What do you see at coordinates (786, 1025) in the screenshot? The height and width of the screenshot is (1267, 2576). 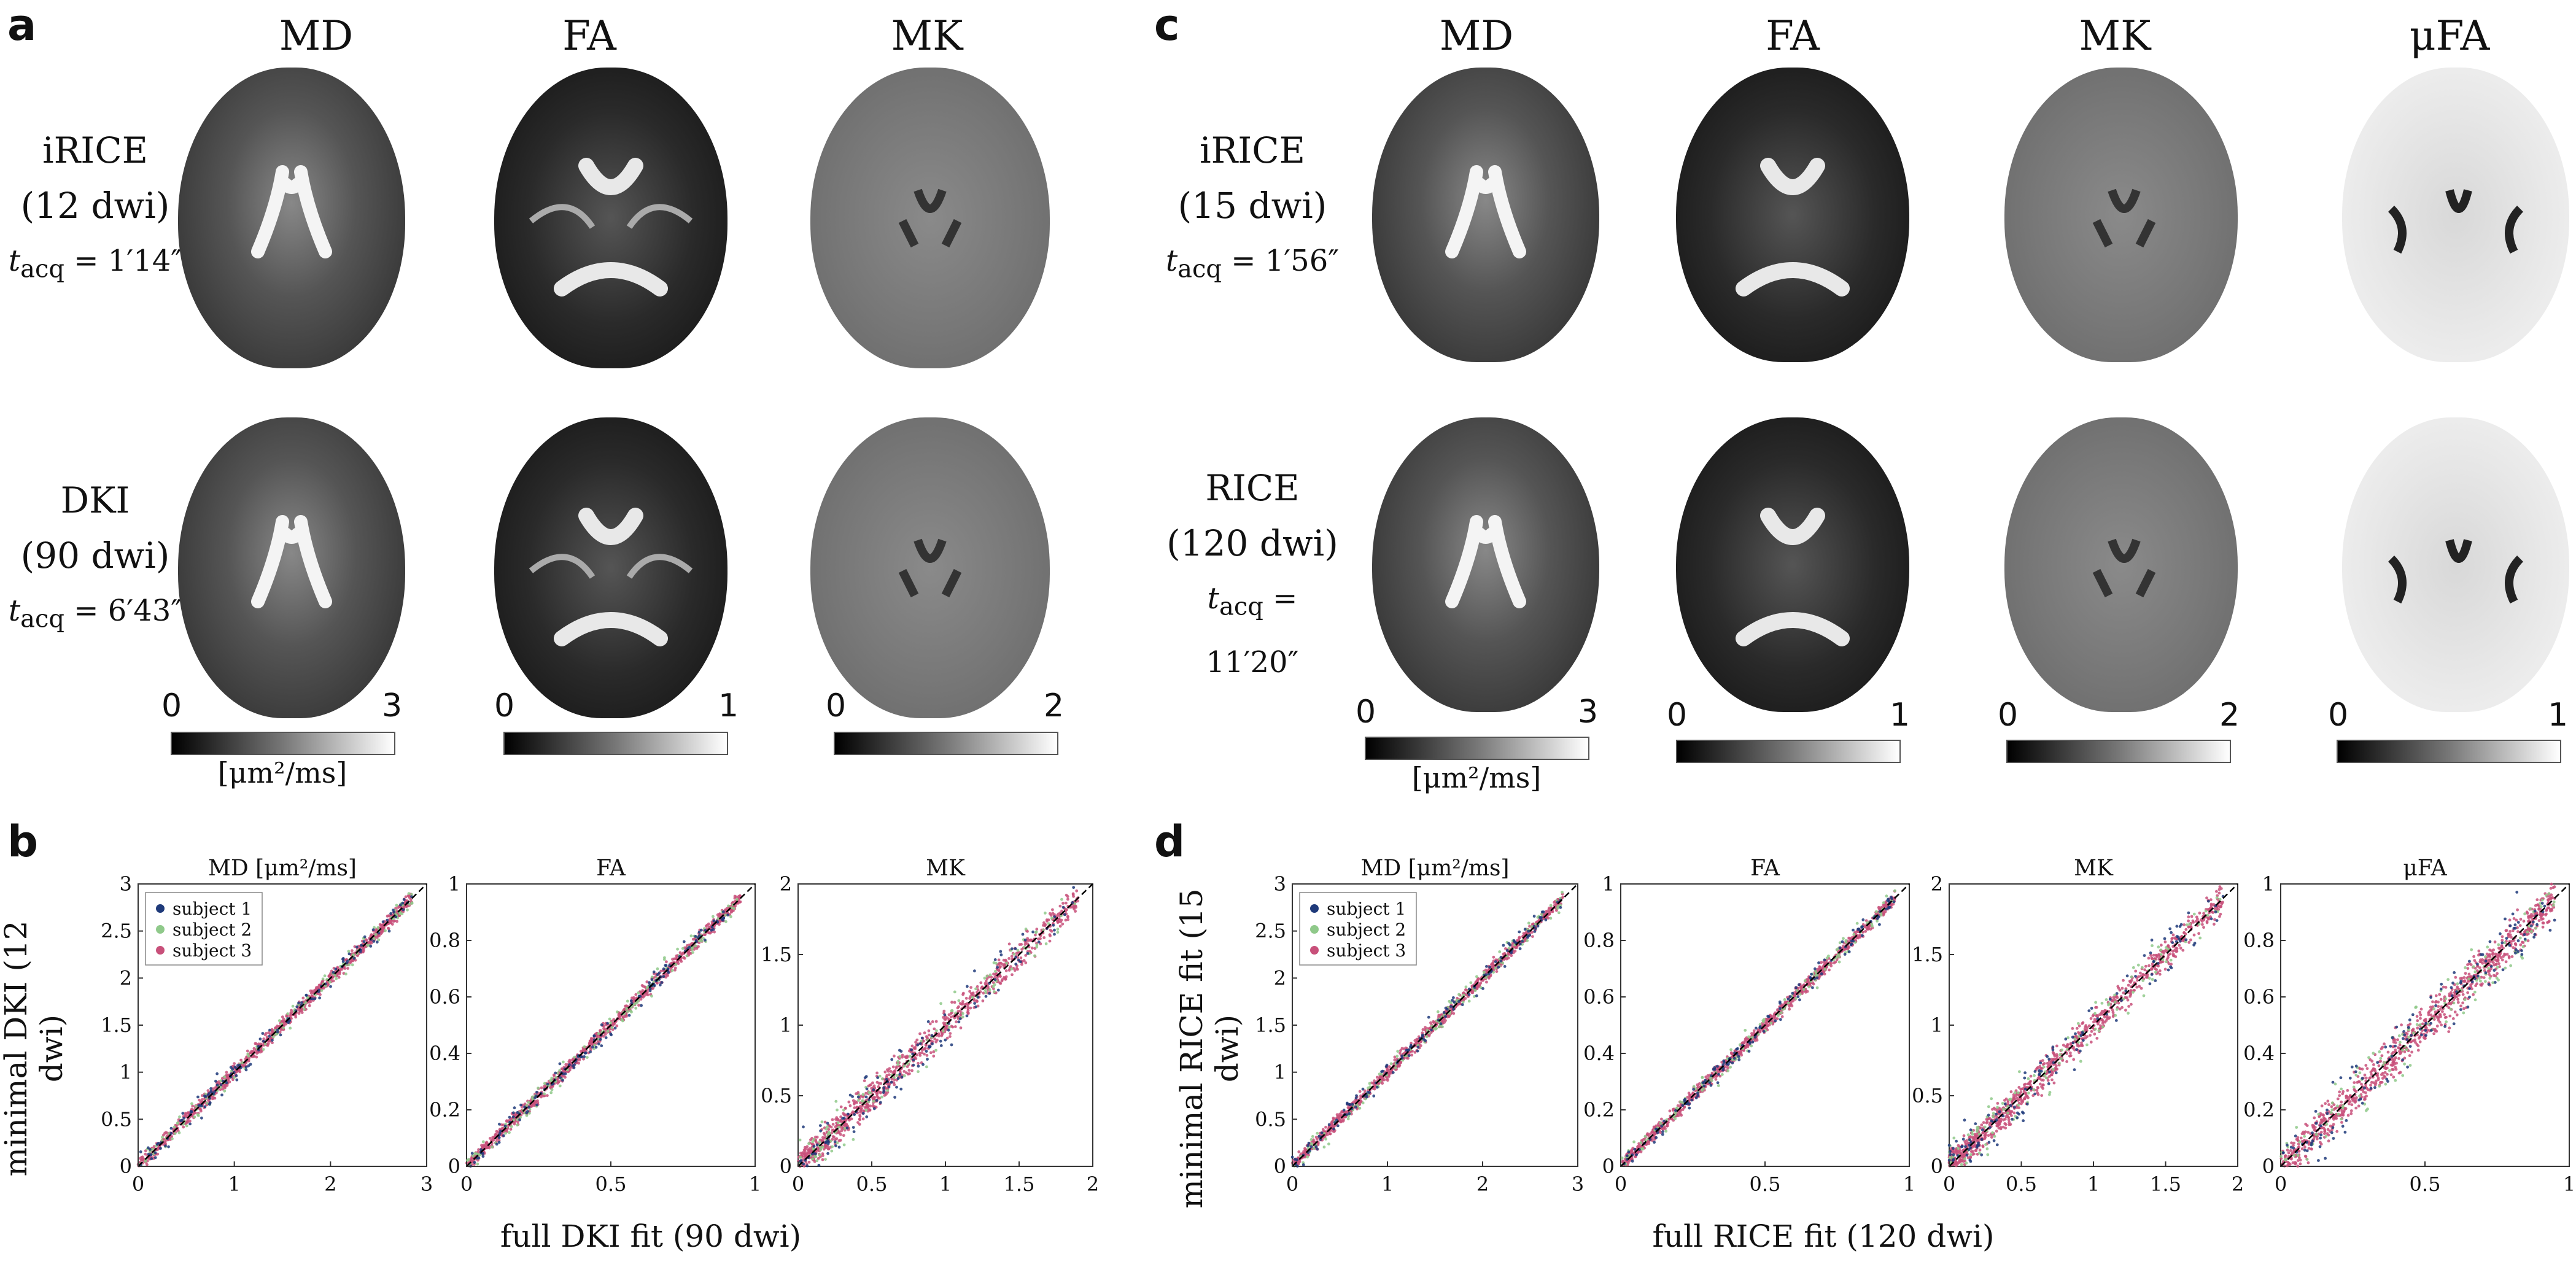 I see `y-tick-label: 1` at bounding box center [786, 1025].